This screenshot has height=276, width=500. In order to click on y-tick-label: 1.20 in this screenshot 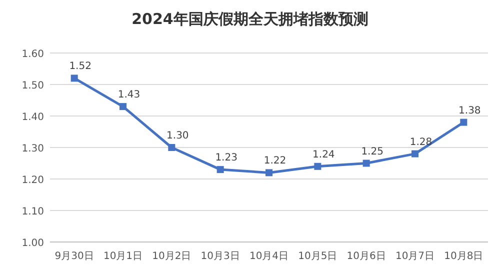, I will do `click(33, 180)`.